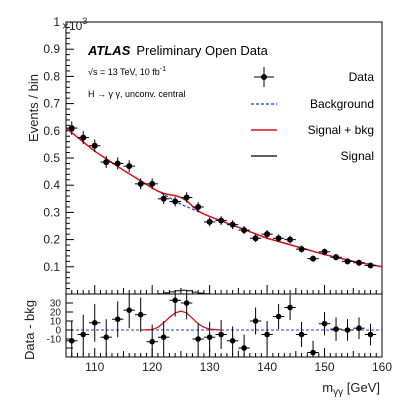 Image resolution: width=404 pixels, height=411 pixels. What do you see at coordinates (51, 104) in the screenshot?
I see `y-tick-label: 0.7` at bounding box center [51, 104].